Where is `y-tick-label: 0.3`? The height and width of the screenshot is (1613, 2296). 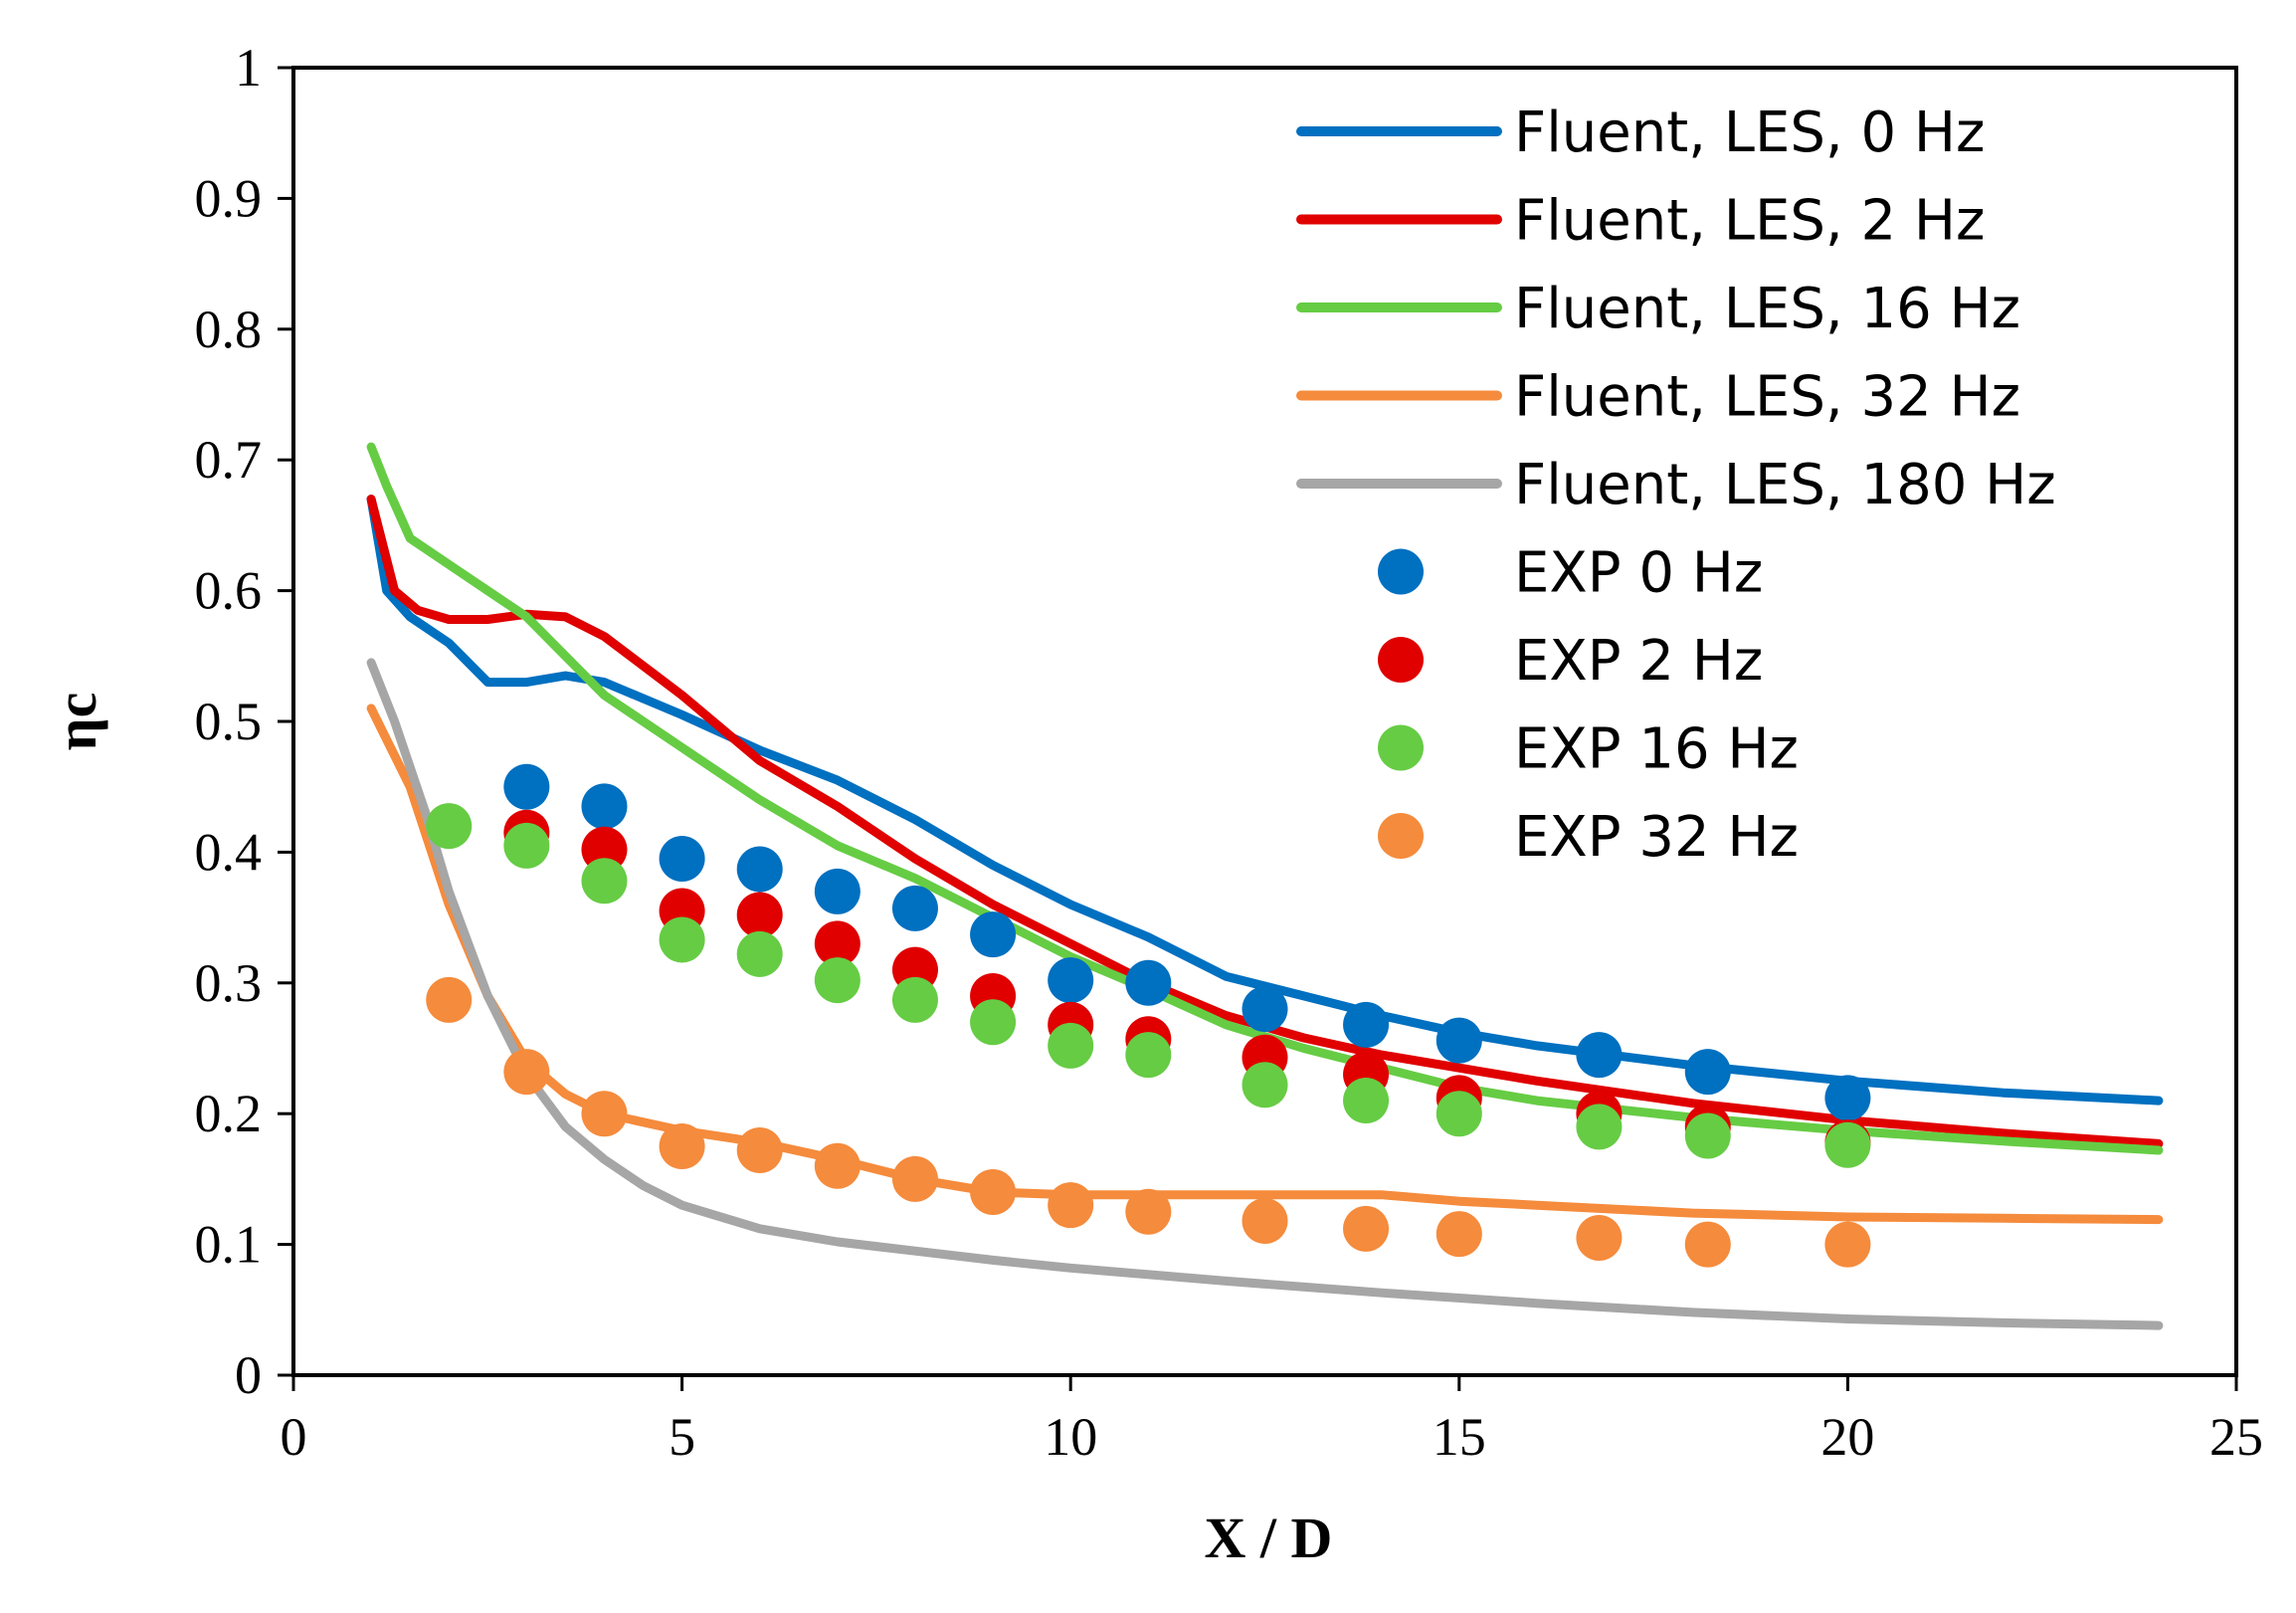 y-tick-label: 0.3 is located at coordinates (229, 983).